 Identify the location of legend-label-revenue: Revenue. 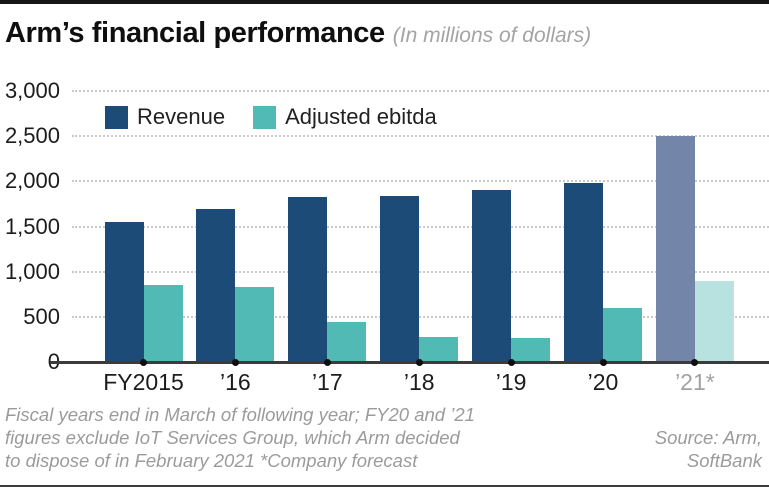
(181, 116).